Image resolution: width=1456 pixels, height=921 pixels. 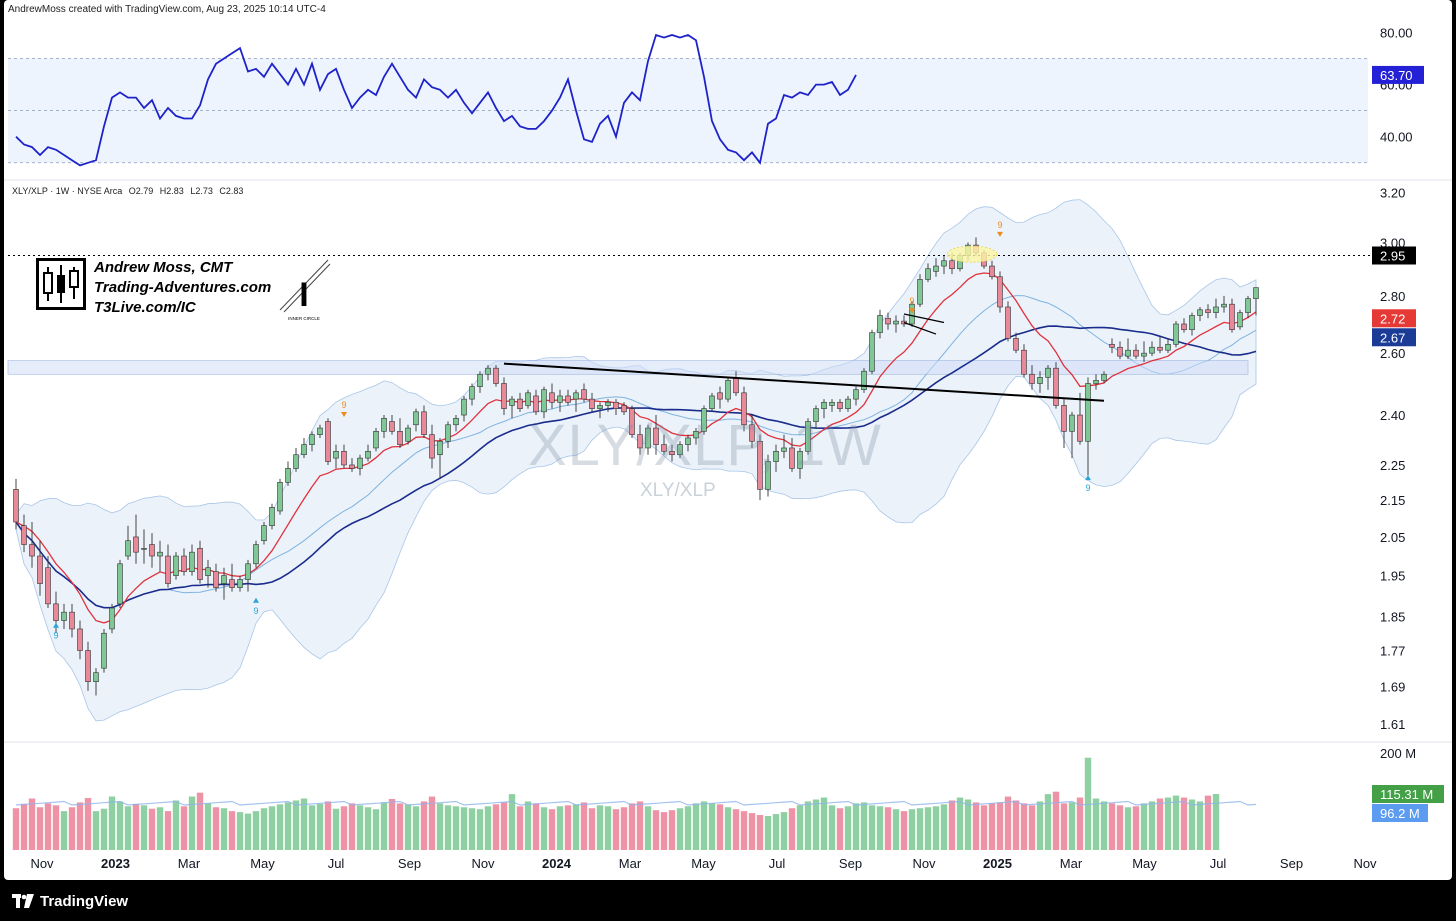 I want to click on volume-average-badge, so click(x=1400, y=812).